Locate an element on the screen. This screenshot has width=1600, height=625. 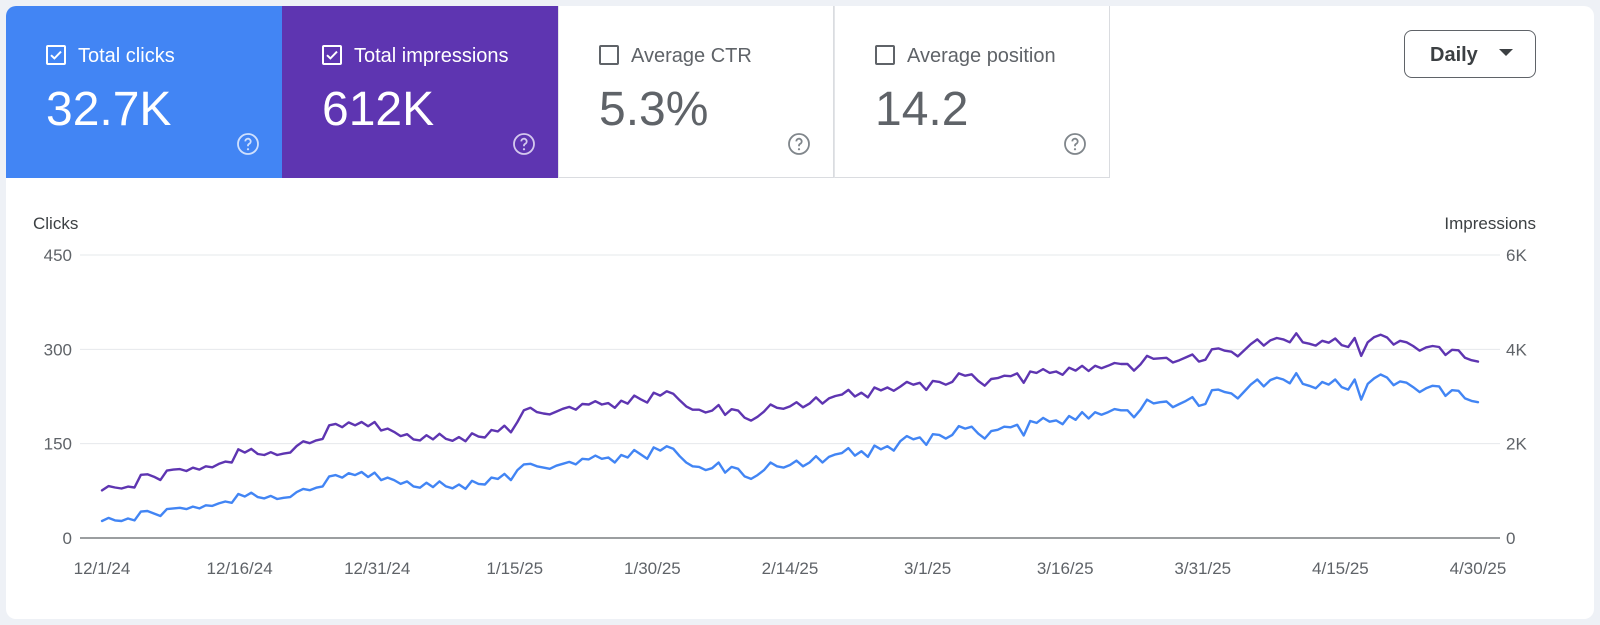
metric-label: Average CTR is located at coordinates (691, 56).